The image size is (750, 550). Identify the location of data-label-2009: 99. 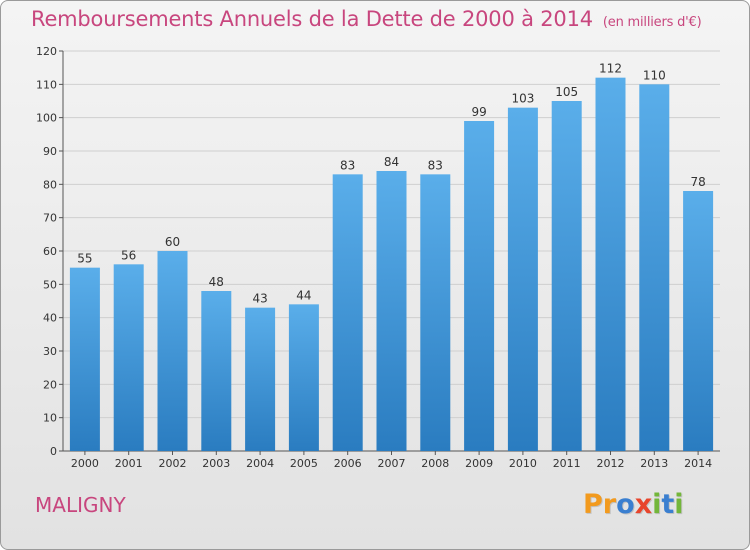
(478, 112).